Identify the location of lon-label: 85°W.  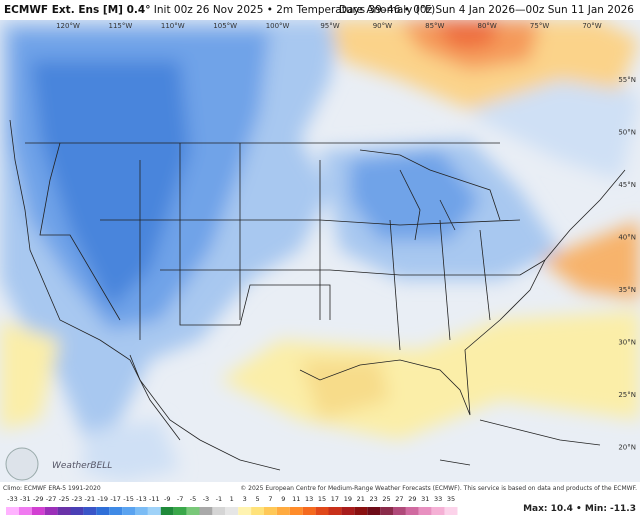
(434, 26).